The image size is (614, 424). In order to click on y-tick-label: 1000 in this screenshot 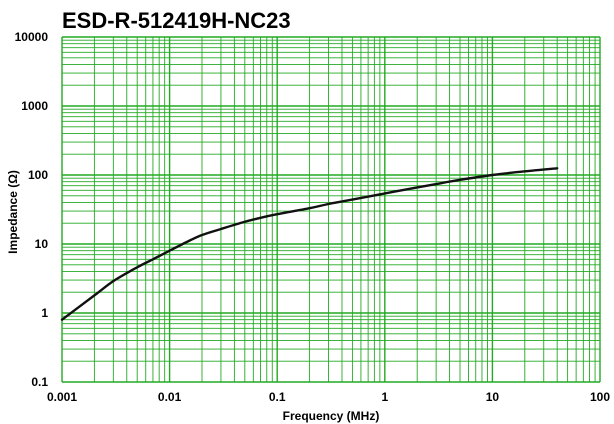, I will do `click(34, 106)`.